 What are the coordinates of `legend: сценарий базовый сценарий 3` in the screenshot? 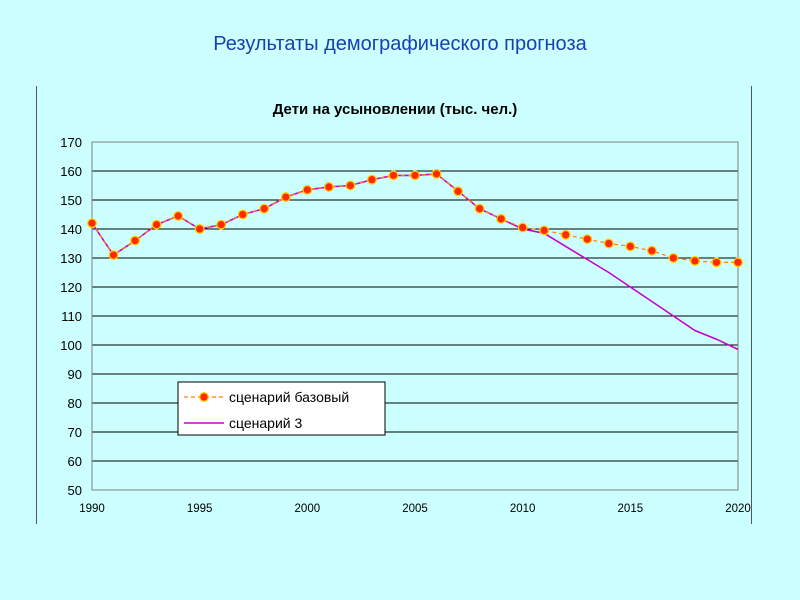 It's located at (281, 408).